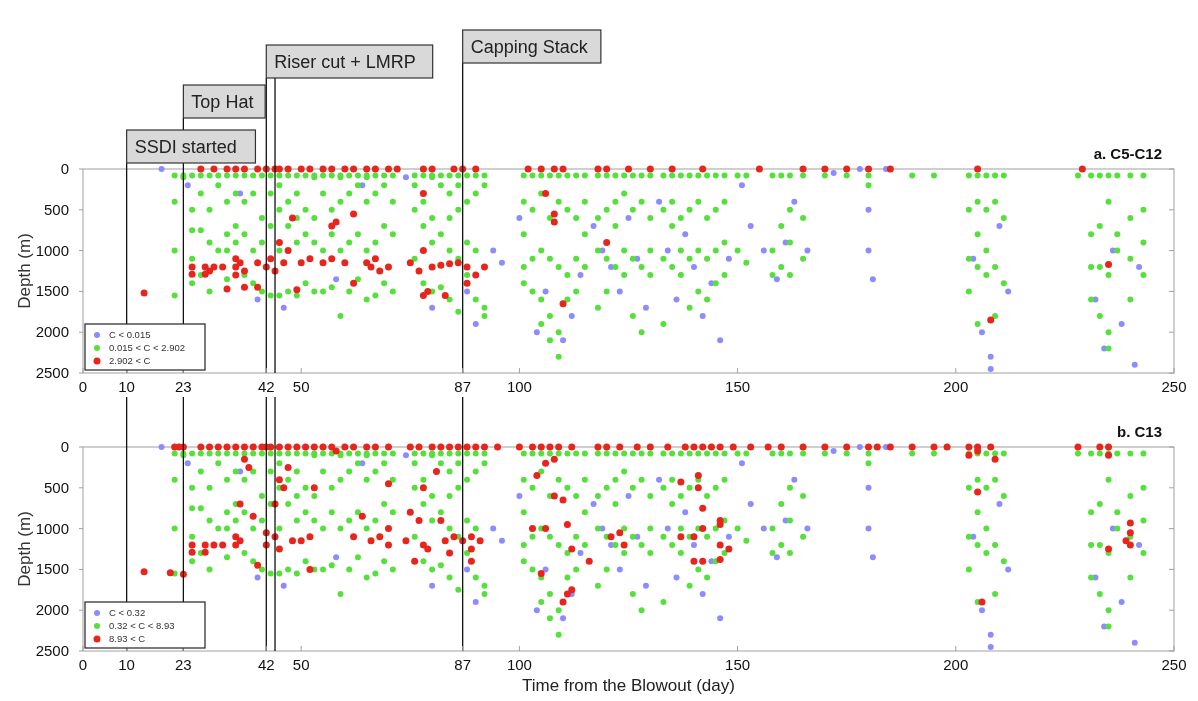 The height and width of the screenshot is (701, 1198). I want to click on legend-label: 0.015 < C < 2.902, so click(147, 347).